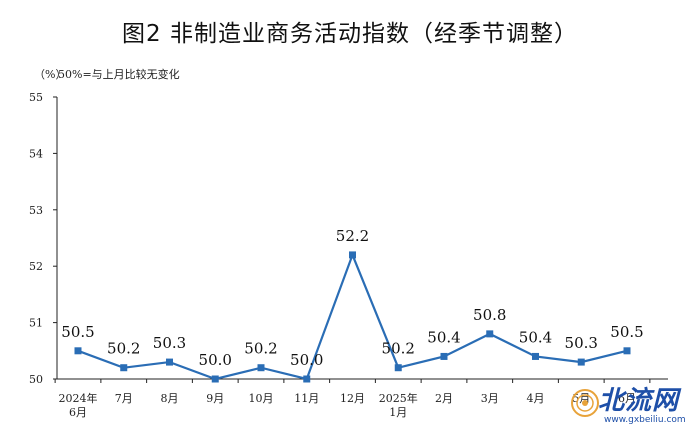 This screenshot has width=700, height=434. I want to click on x-tick-label: 8月, so click(170, 398).